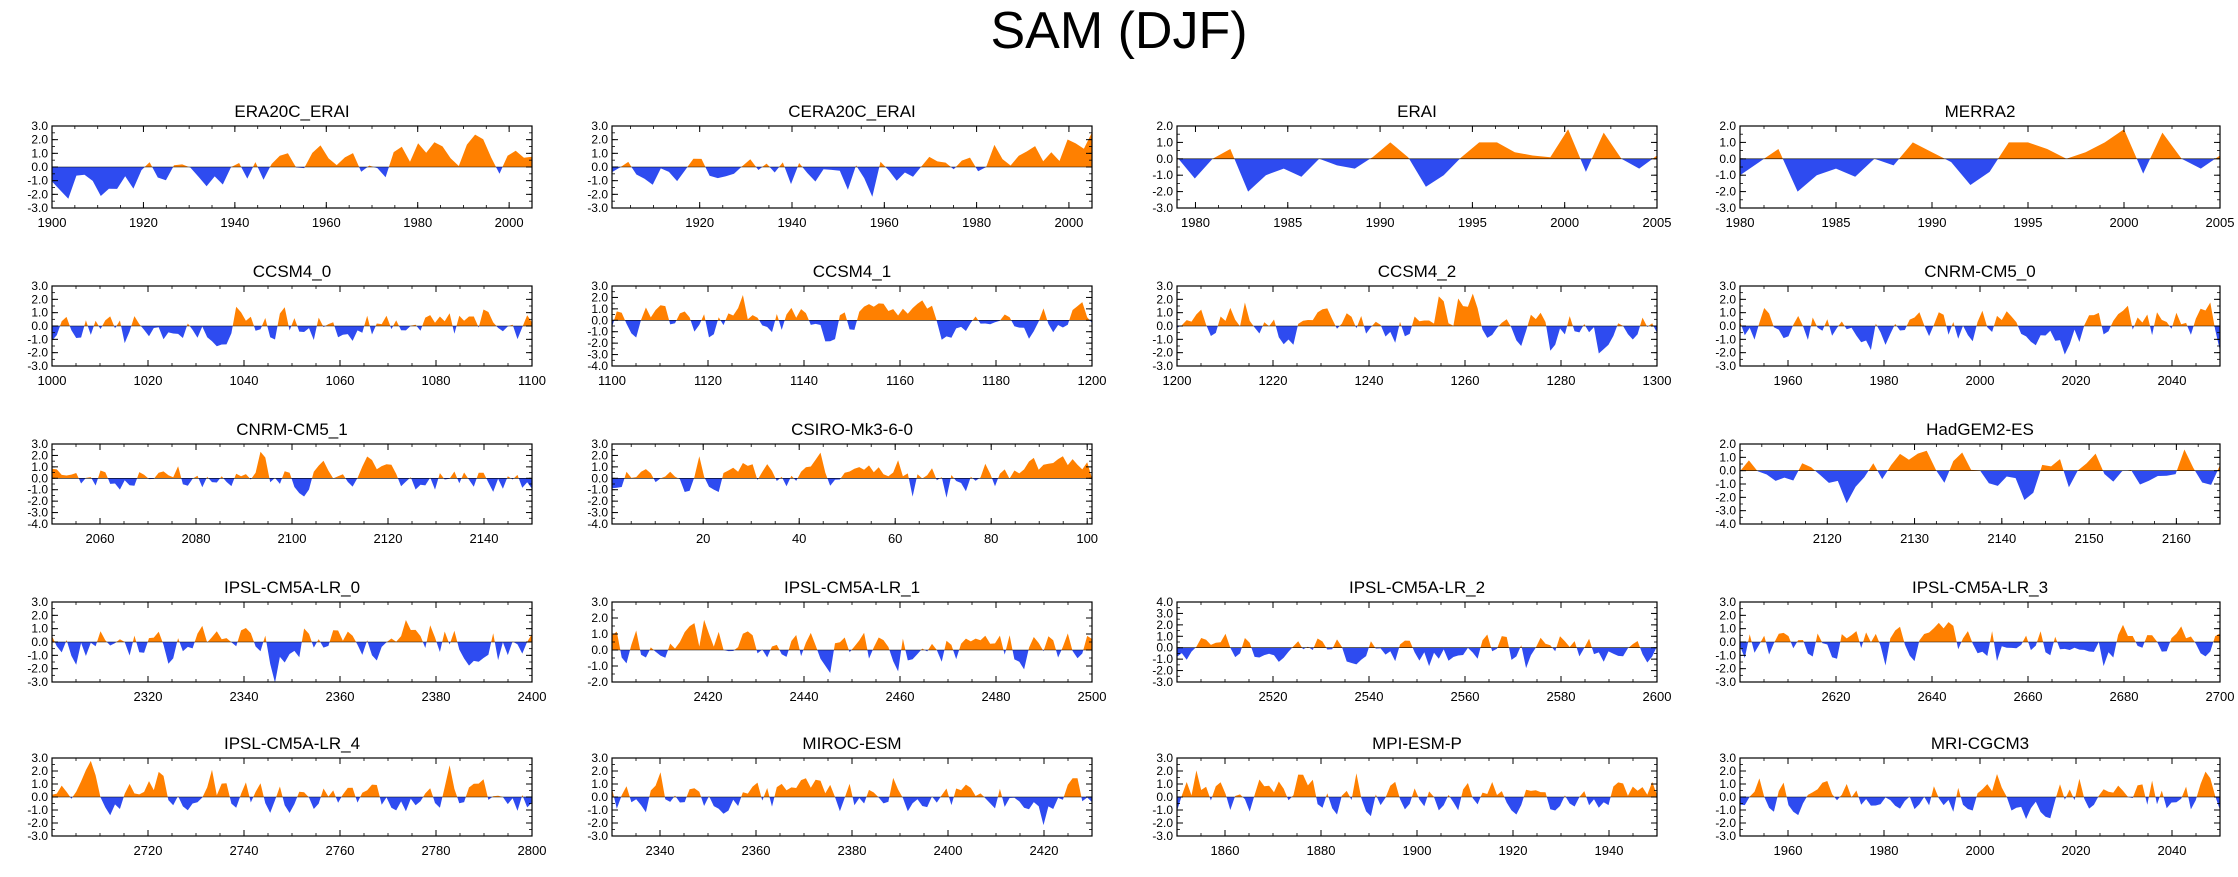 The height and width of the screenshot is (877, 2238). I want to click on panel-title: CCSM4_0, so click(292, 271).